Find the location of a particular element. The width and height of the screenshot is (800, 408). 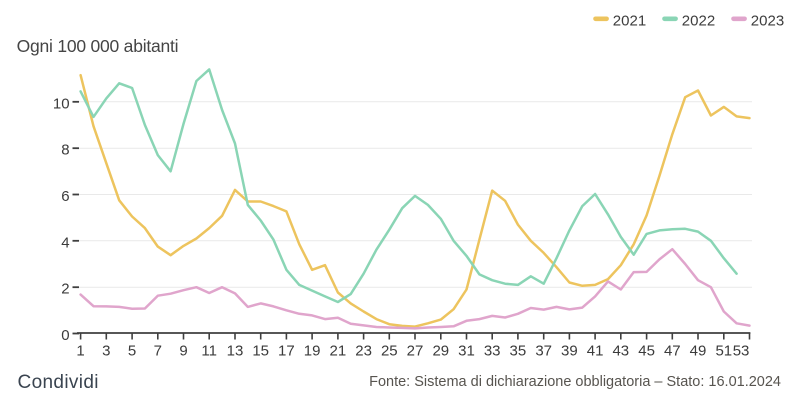

svg-text: 51 is located at coordinates (723, 351).